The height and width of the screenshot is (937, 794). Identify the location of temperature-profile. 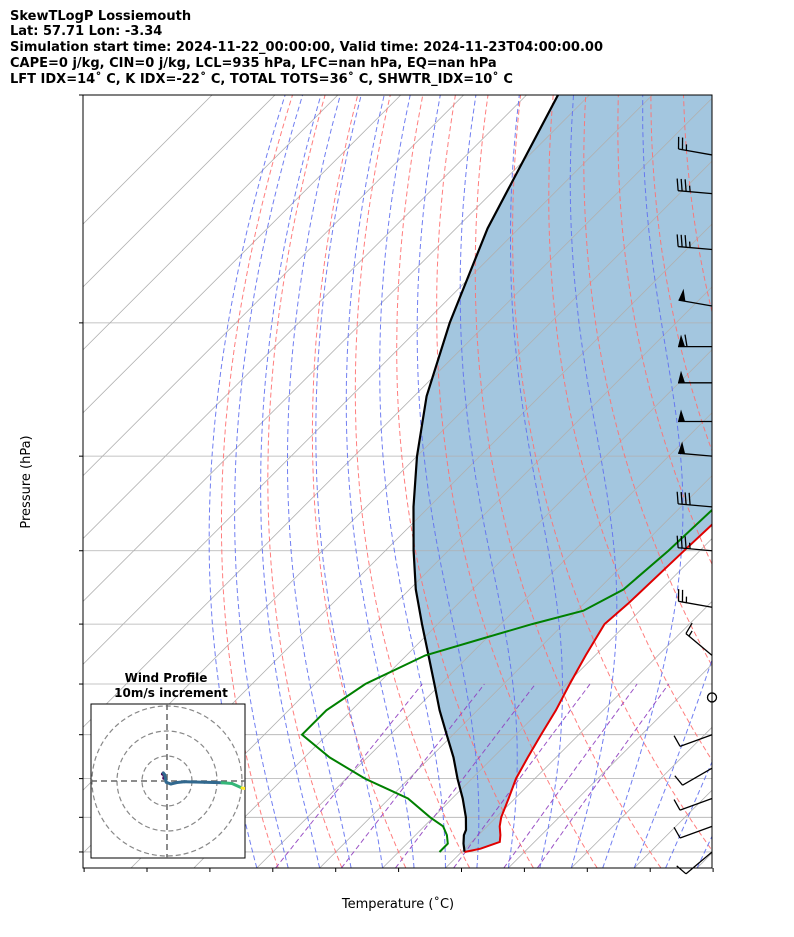
(588, 688).